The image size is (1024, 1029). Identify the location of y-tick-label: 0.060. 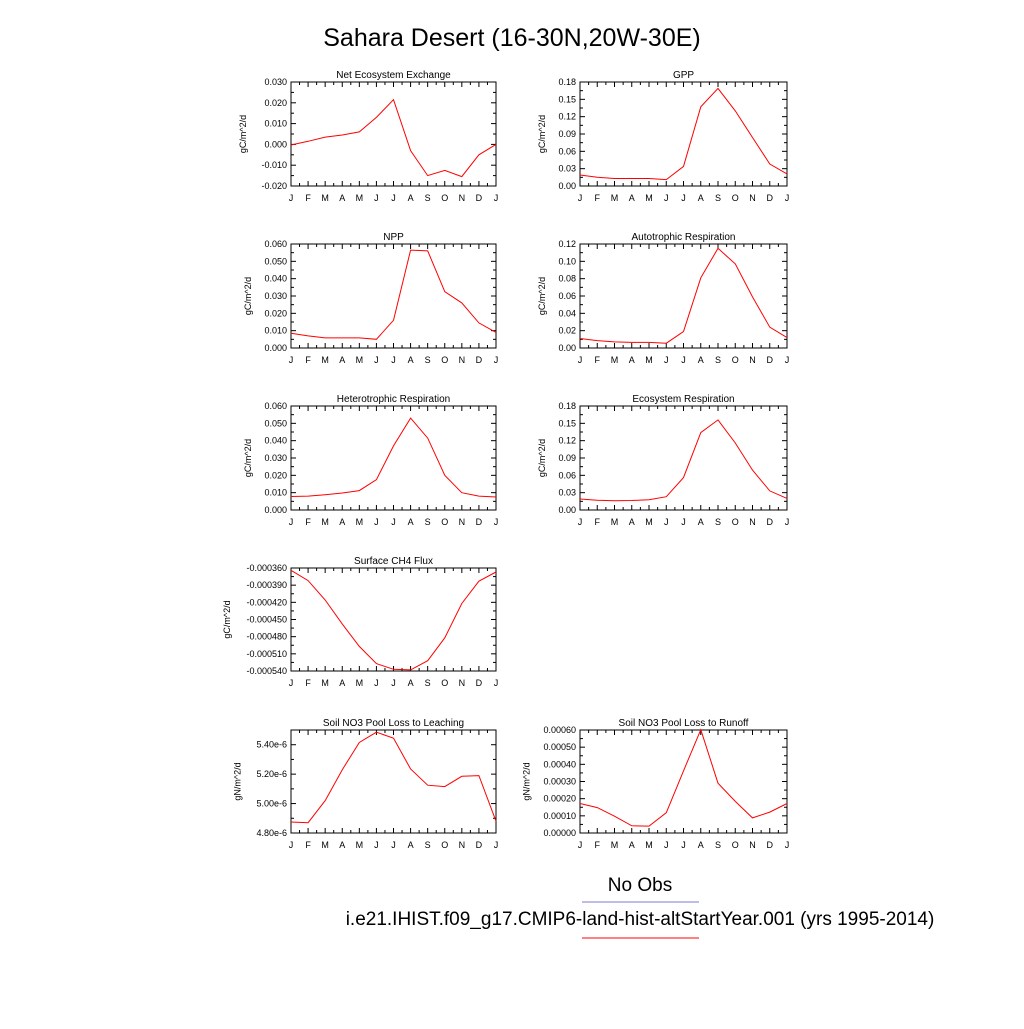
(275, 406).